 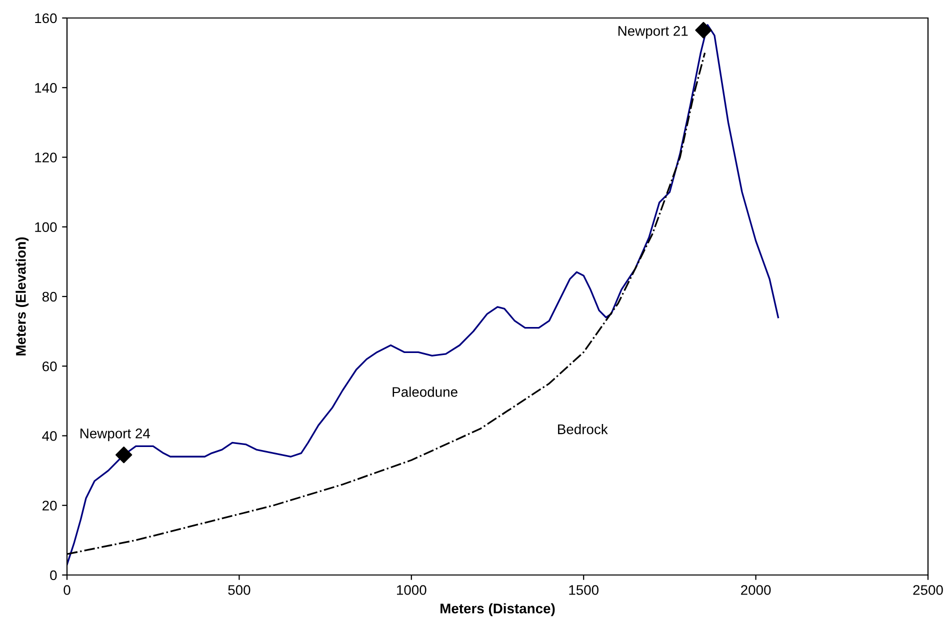 I want to click on y-tick-label: 80, so click(x=49, y=297).